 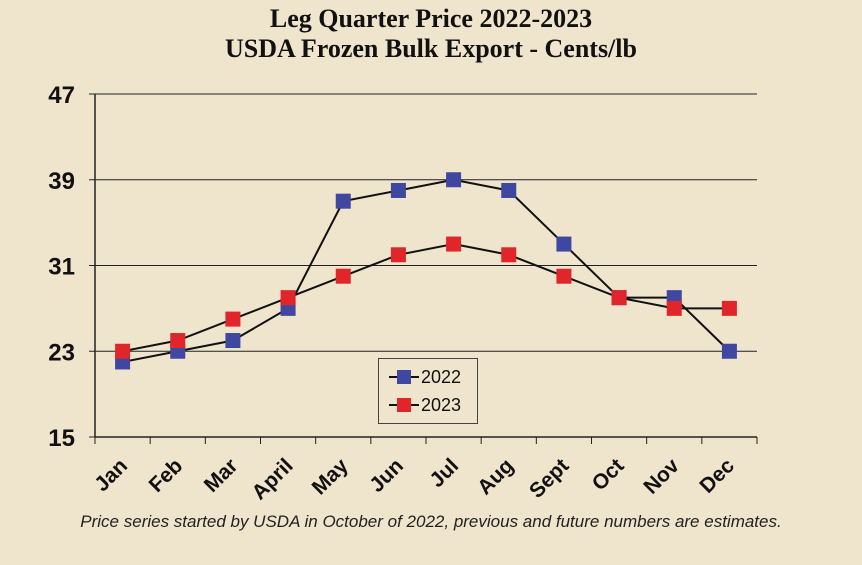 I want to click on point-2023-aug, so click(x=509, y=255).